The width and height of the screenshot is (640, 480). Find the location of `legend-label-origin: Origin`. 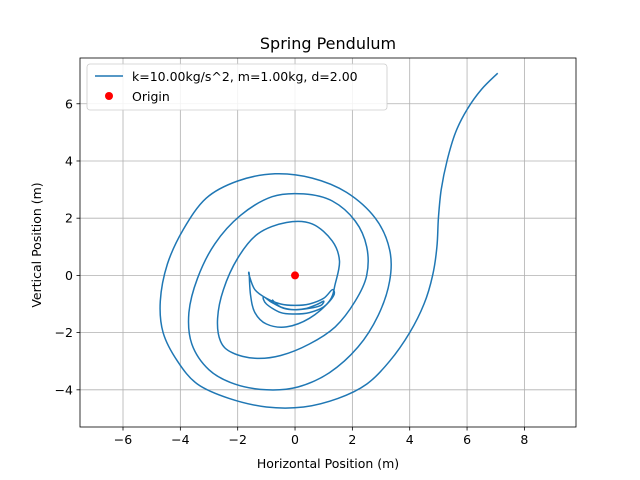

legend-label-origin: Origin is located at coordinates (151, 96).